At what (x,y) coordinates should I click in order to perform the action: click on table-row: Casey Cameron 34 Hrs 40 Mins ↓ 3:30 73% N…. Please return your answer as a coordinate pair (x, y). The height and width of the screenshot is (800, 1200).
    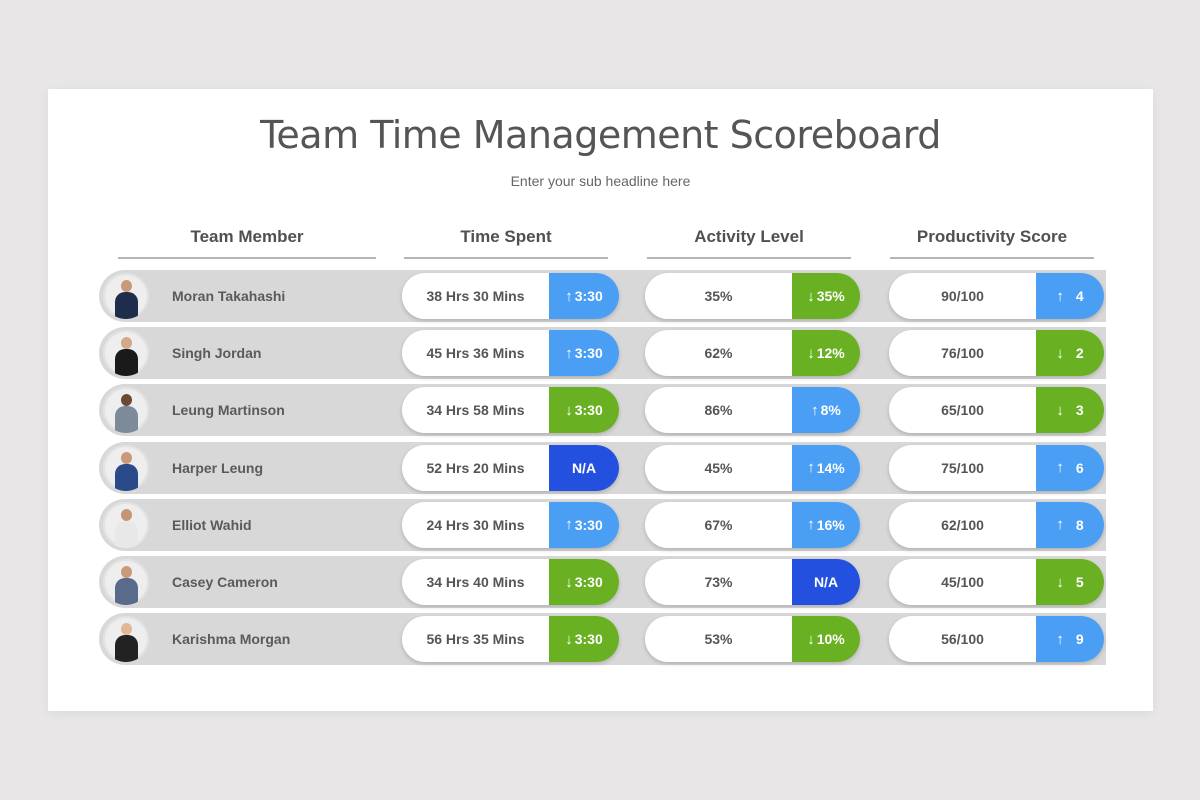
    Looking at the image, I should click on (602, 582).